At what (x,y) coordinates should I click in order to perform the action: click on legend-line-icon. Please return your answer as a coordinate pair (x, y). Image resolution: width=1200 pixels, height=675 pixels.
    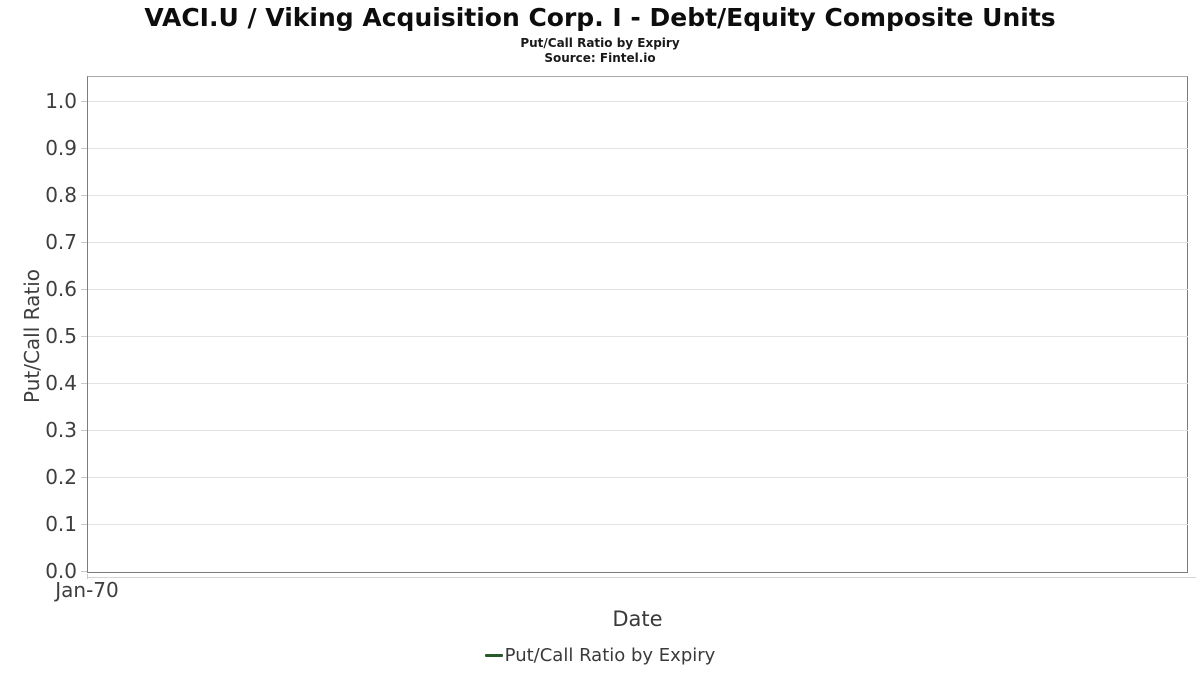
    Looking at the image, I should click on (493, 655).